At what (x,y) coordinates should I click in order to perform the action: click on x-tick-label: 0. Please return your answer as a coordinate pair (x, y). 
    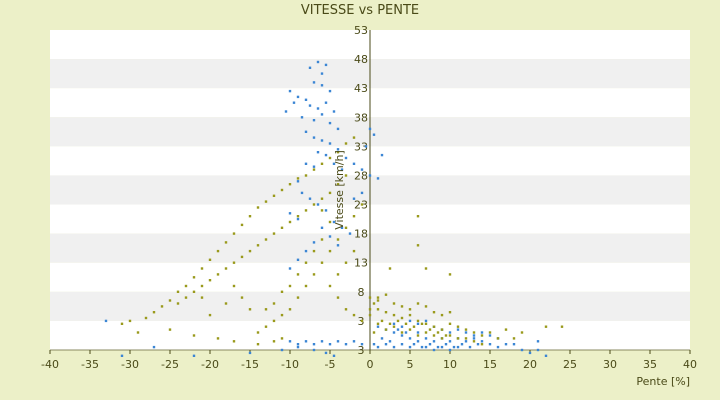
    Looking at the image, I should click on (370, 364).